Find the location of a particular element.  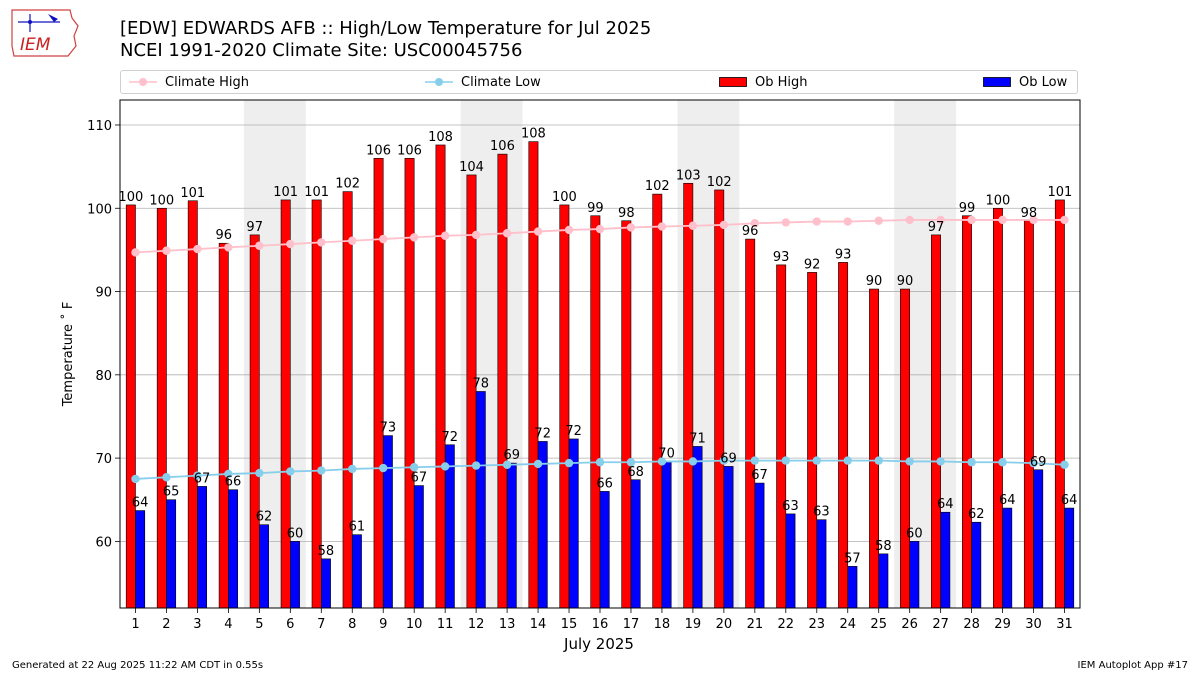

ob-low-value-label-19: 71 is located at coordinates (697, 438).